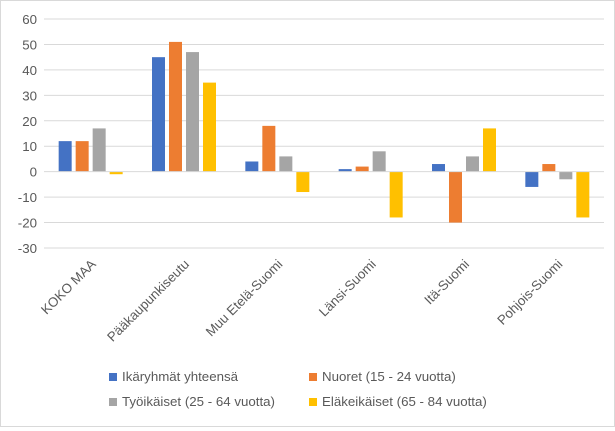  I want to click on y-tick-label: -20, so click(27, 223).